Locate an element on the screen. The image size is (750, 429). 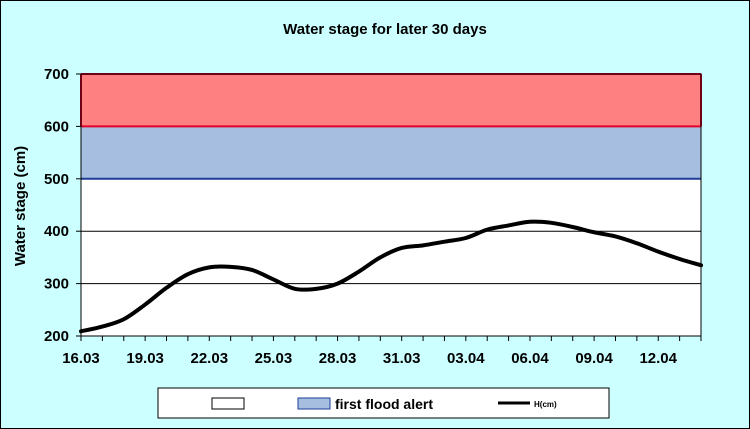
y-tick-label-4: 600 is located at coordinates (56, 126).